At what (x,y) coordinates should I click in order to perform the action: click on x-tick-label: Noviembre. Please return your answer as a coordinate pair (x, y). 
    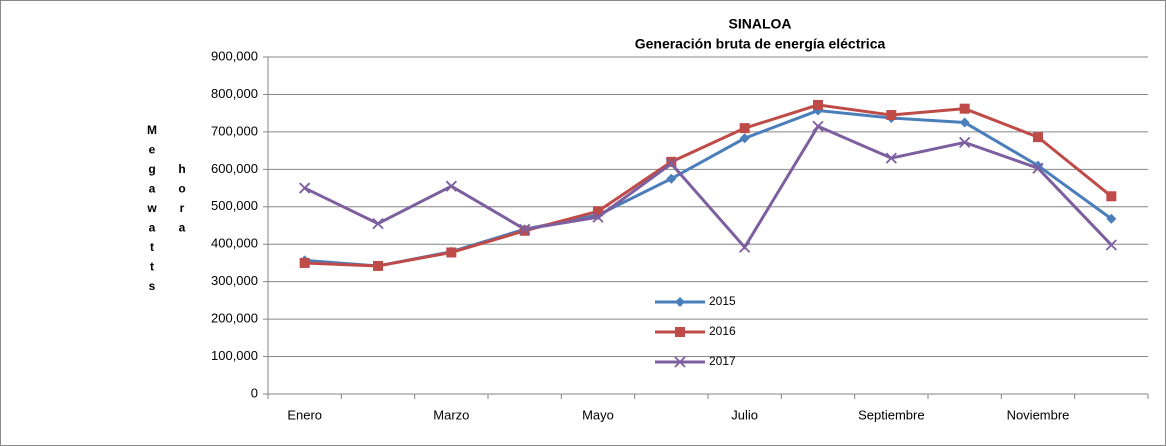
    Looking at the image, I should click on (1038, 414).